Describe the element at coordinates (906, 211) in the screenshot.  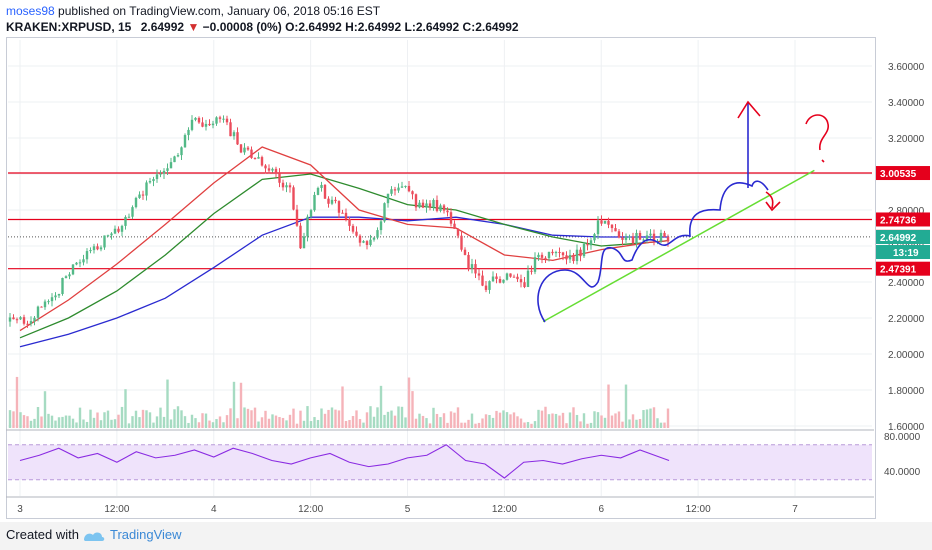
I see `y-tick-label: 2.80000` at that location.